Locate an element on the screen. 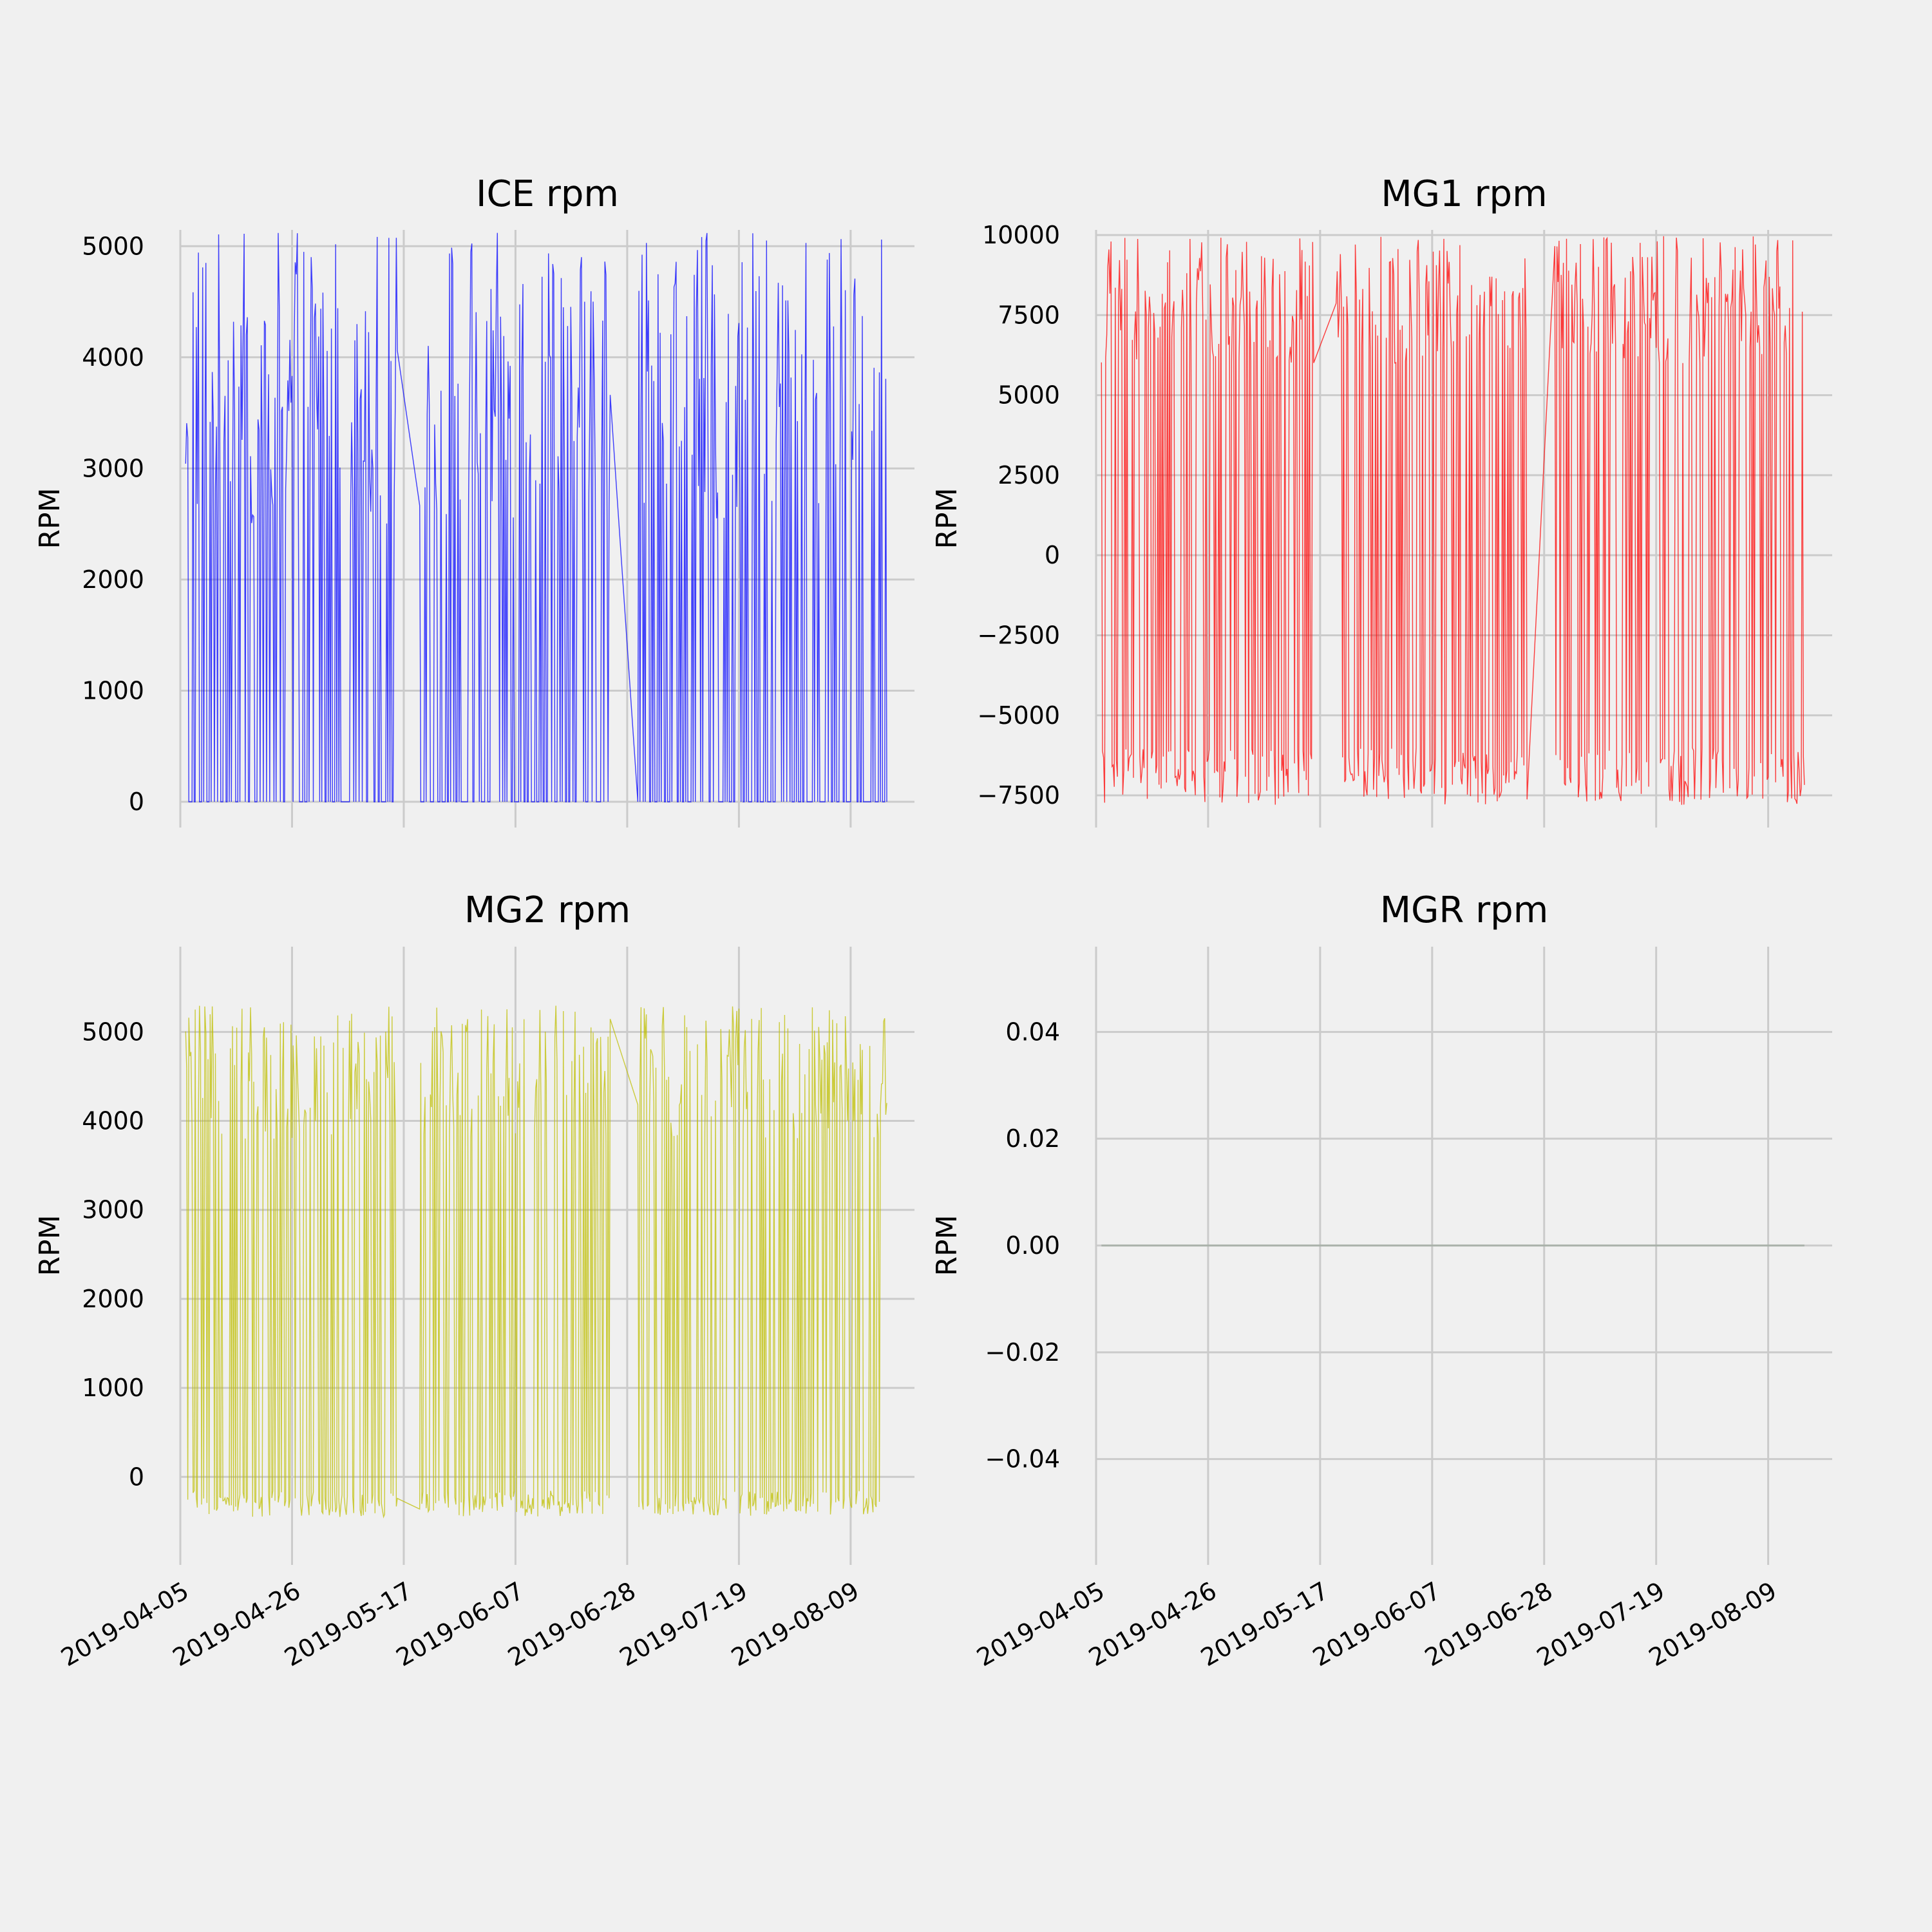 Image resolution: width=1932 pixels, height=1932 pixels. chart-title: MG1 rpm is located at coordinates (1464, 194).